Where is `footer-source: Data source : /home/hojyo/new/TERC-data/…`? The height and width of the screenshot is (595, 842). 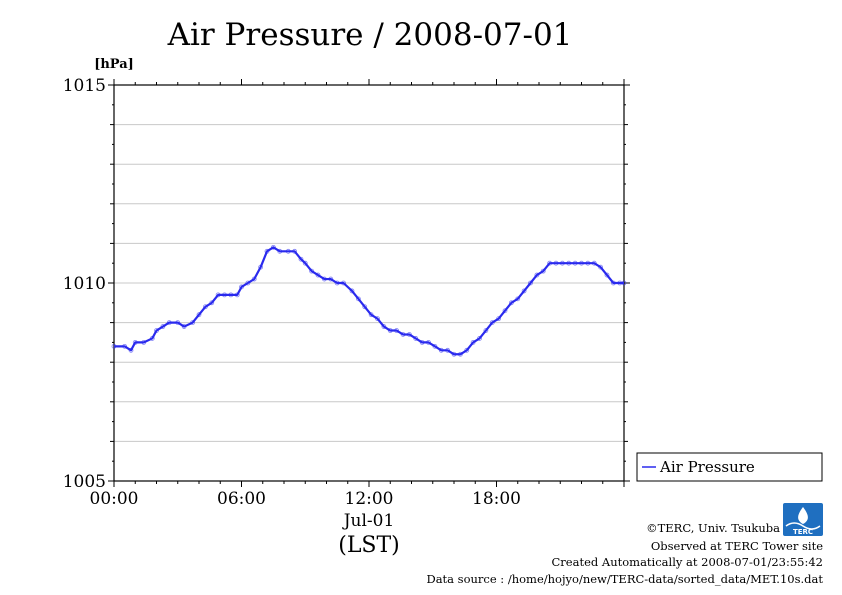 footer-source: Data source : /home/hojyo/new/TERC-data/… is located at coordinates (624, 579).